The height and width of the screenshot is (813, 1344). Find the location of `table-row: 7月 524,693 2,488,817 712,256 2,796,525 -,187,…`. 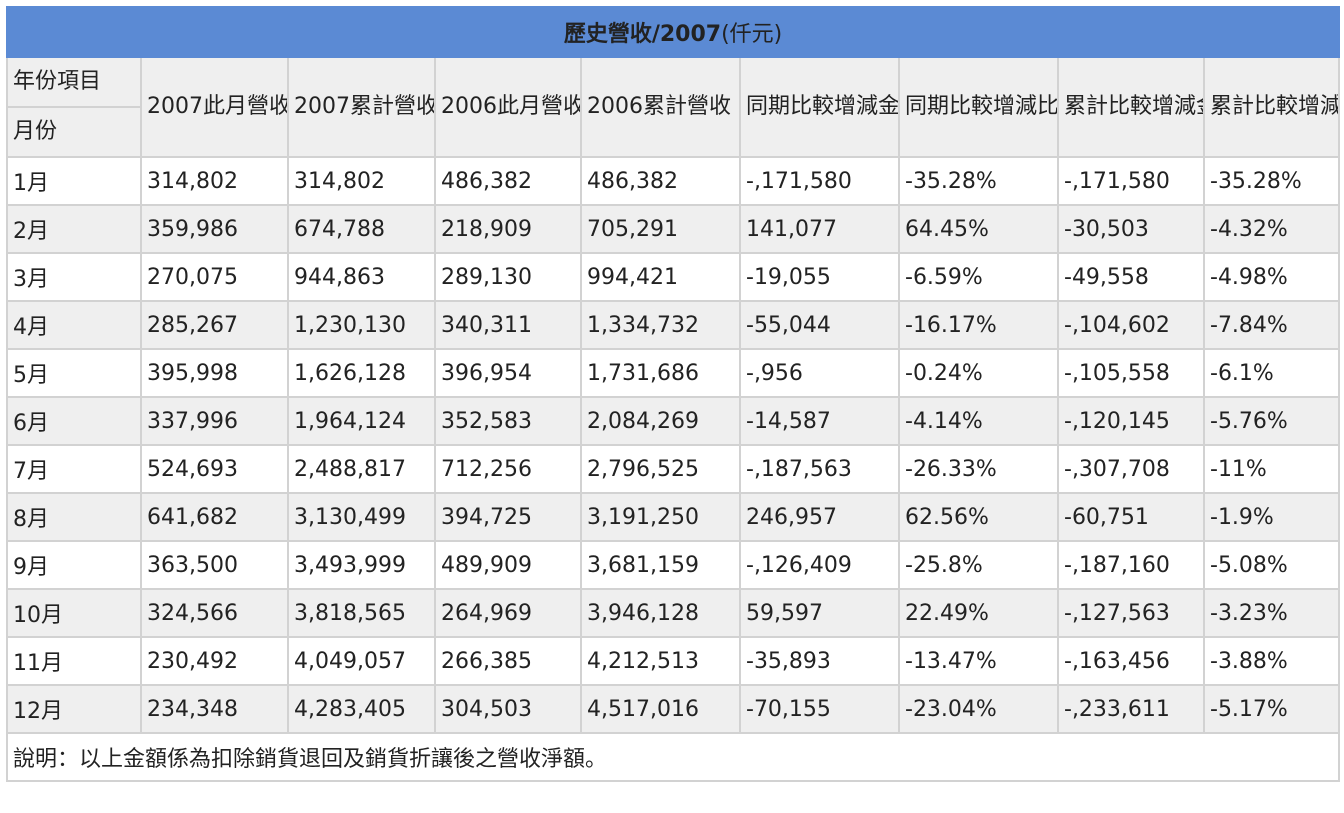

table-row: 7月 524,693 2,488,817 712,256 2,796,525 -,187,… is located at coordinates (673, 469).